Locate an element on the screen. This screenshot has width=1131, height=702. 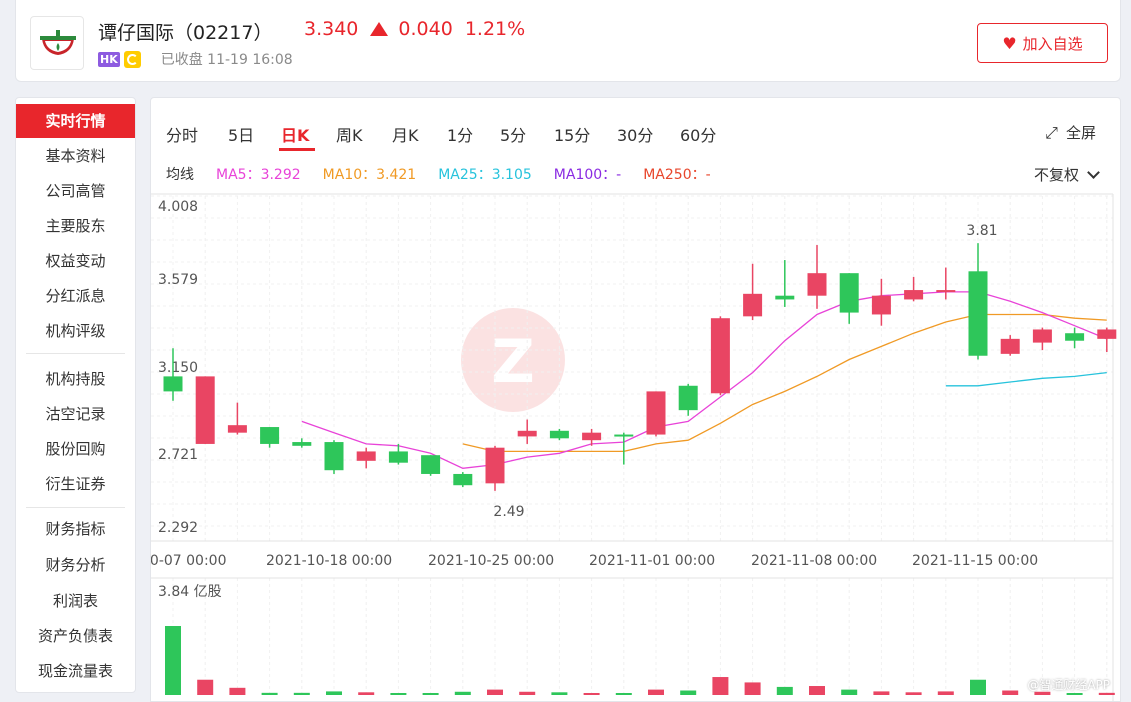
sidebar-item-equity-changes: 权益变动 is located at coordinates (75, 261).